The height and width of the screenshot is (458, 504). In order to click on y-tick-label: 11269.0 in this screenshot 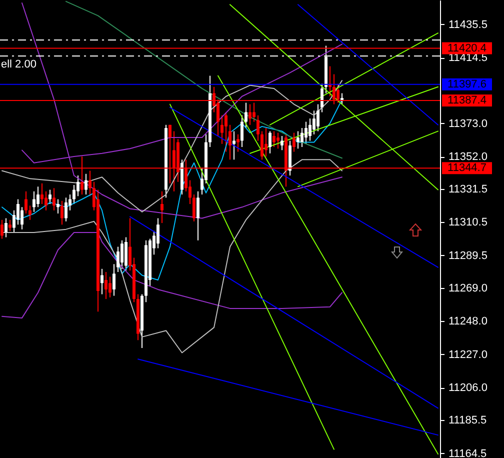, I will do `click(468, 288)`.